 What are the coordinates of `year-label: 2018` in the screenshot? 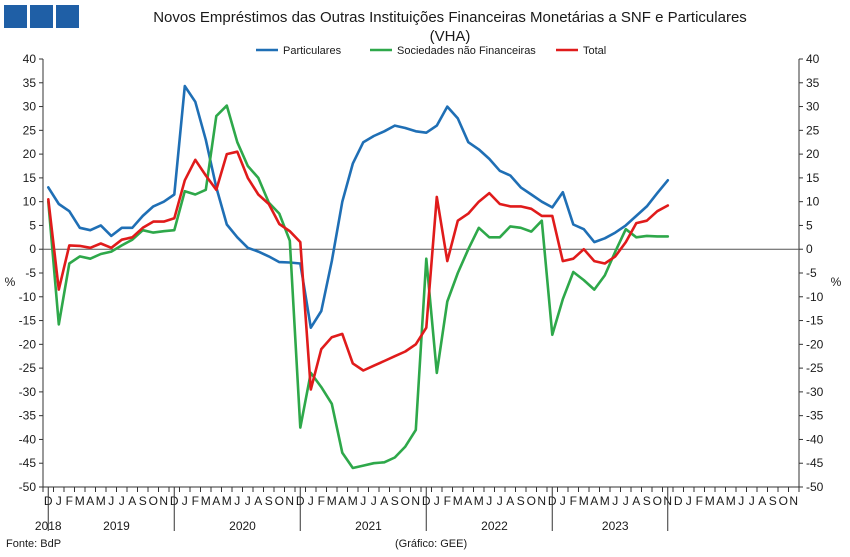 It's located at (48, 526).